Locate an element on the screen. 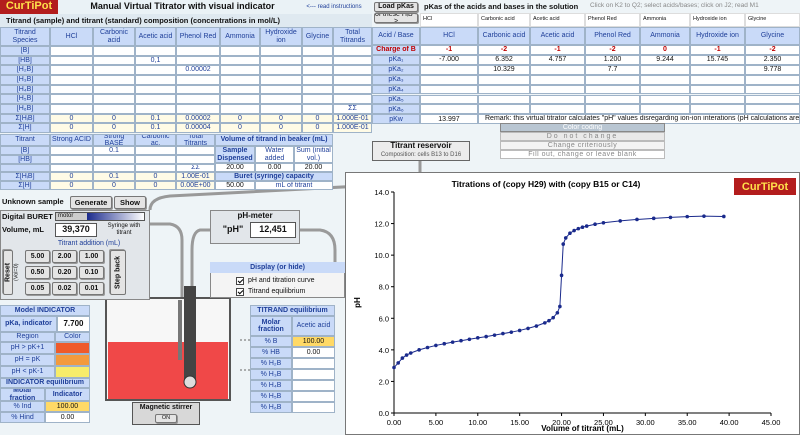 This screenshot has height=435, width=800. cell: 0.1 is located at coordinates (155, 118).